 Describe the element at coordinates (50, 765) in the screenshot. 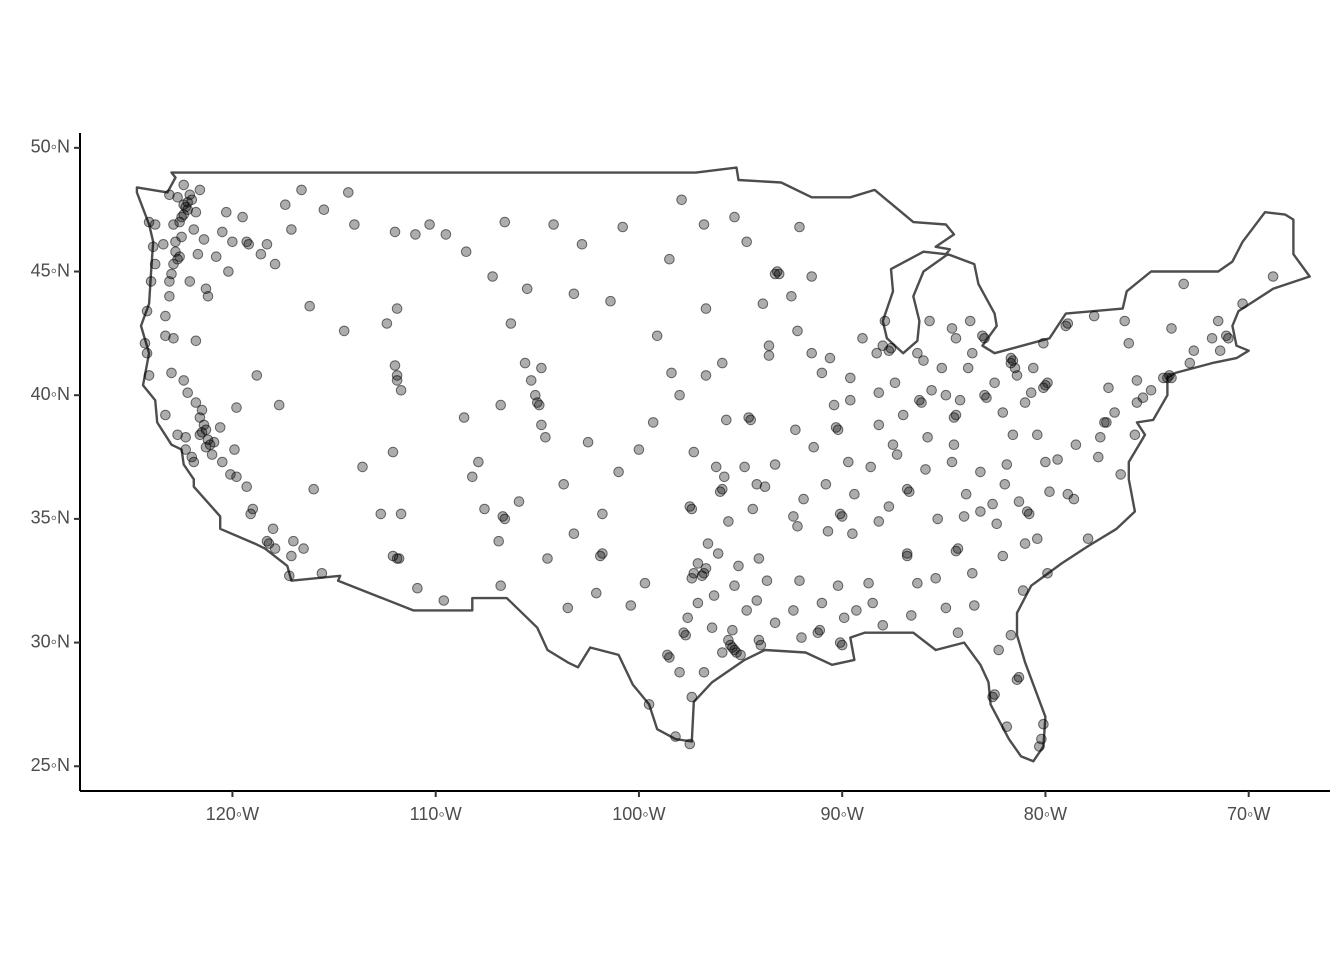

I see `y-tick-label-25: 25◦N` at that location.